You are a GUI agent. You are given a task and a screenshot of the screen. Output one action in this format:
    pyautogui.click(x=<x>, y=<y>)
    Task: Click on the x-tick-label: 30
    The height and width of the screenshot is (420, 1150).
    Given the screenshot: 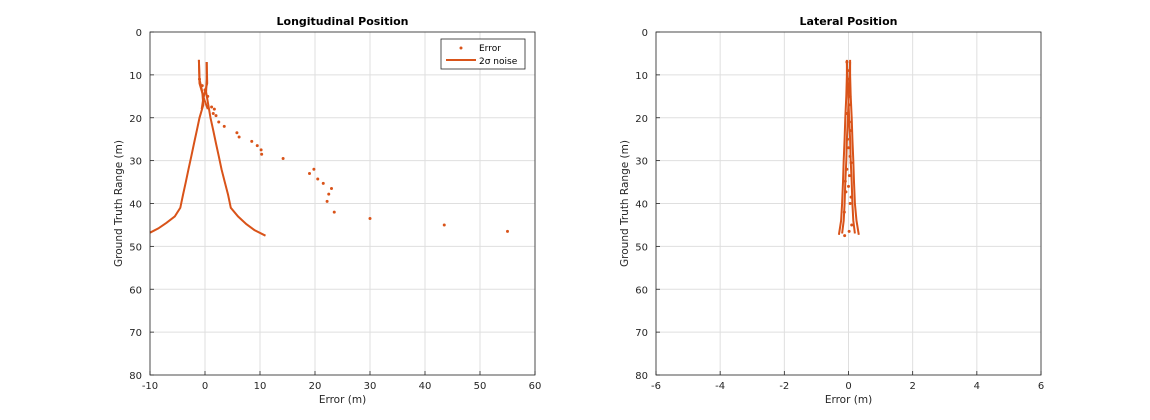 What is the action you would take?
    pyautogui.click(x=370, y=386)
    